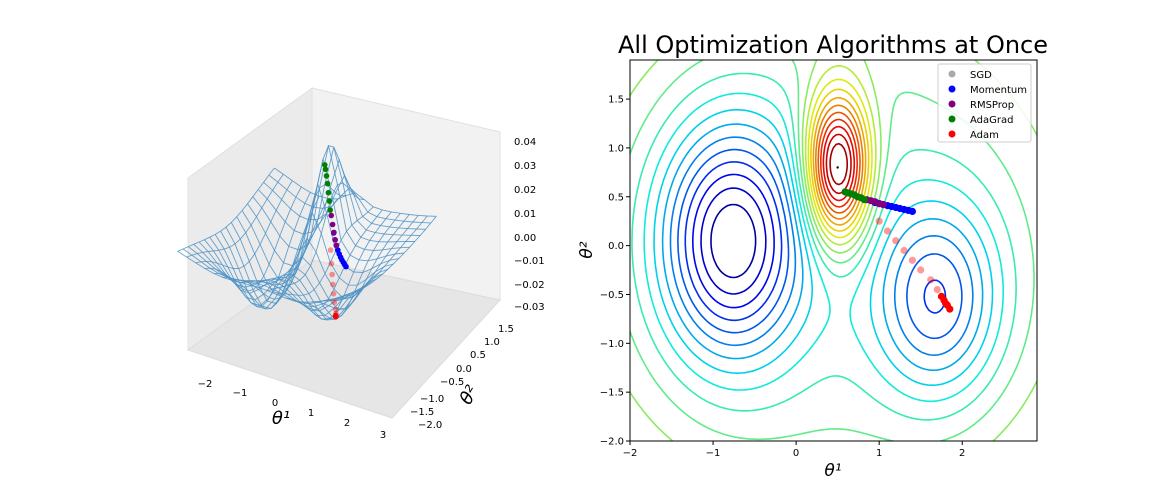 This screenshot has width=1152, height=504. I want to click on trajectory-3d, so click(335, 241).